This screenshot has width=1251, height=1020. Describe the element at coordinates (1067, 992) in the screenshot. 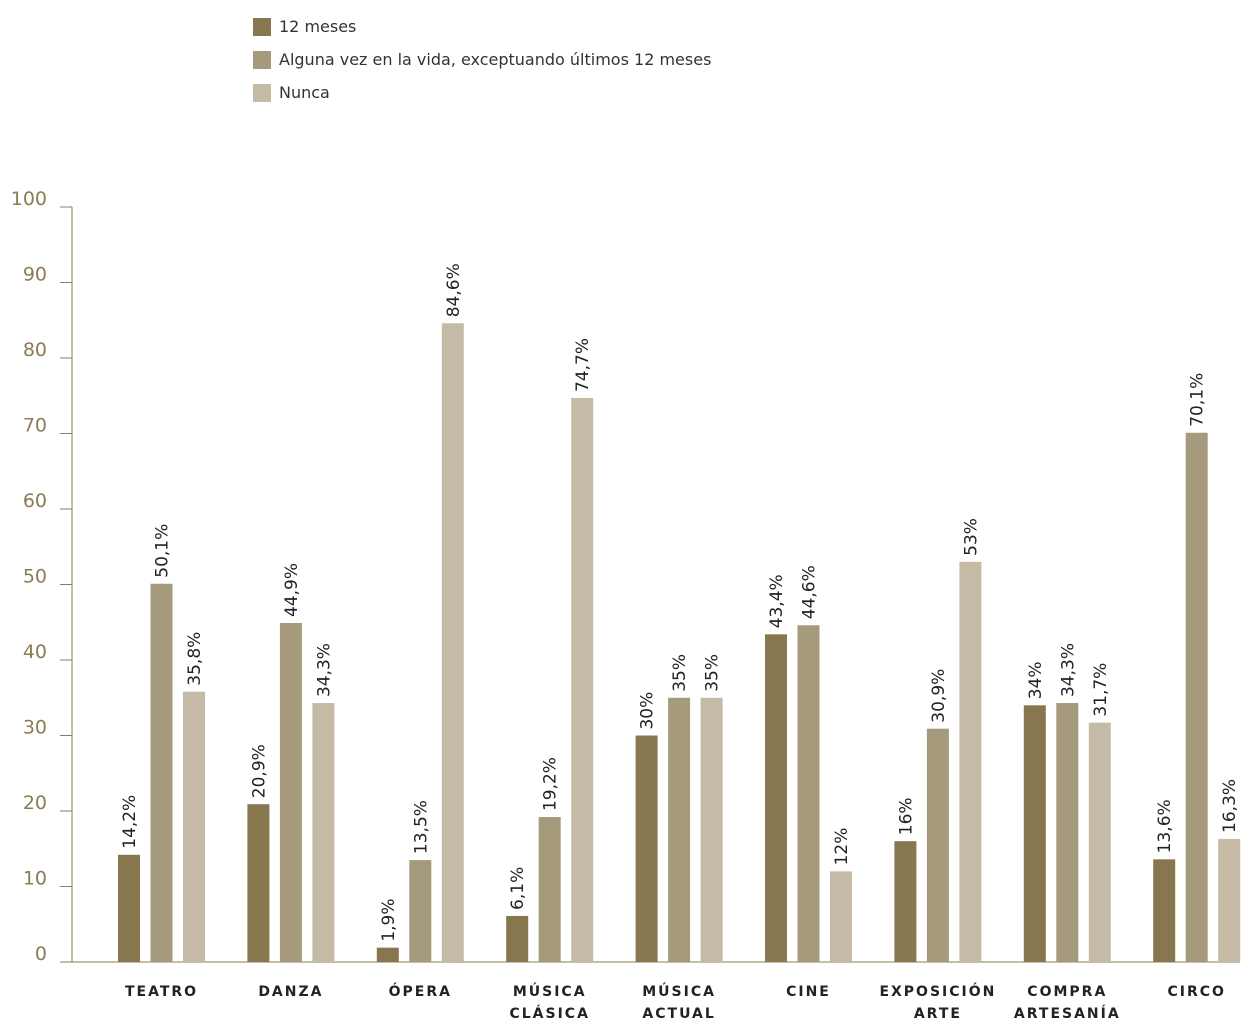

I see `category-label: COMPRA` at that location.